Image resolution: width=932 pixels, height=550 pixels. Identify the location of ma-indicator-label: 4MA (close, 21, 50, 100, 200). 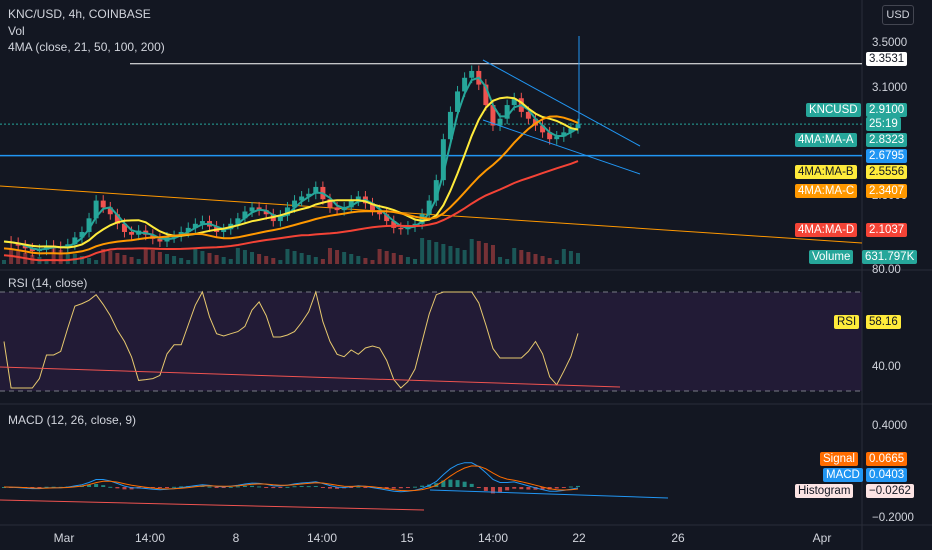
(86, 47).